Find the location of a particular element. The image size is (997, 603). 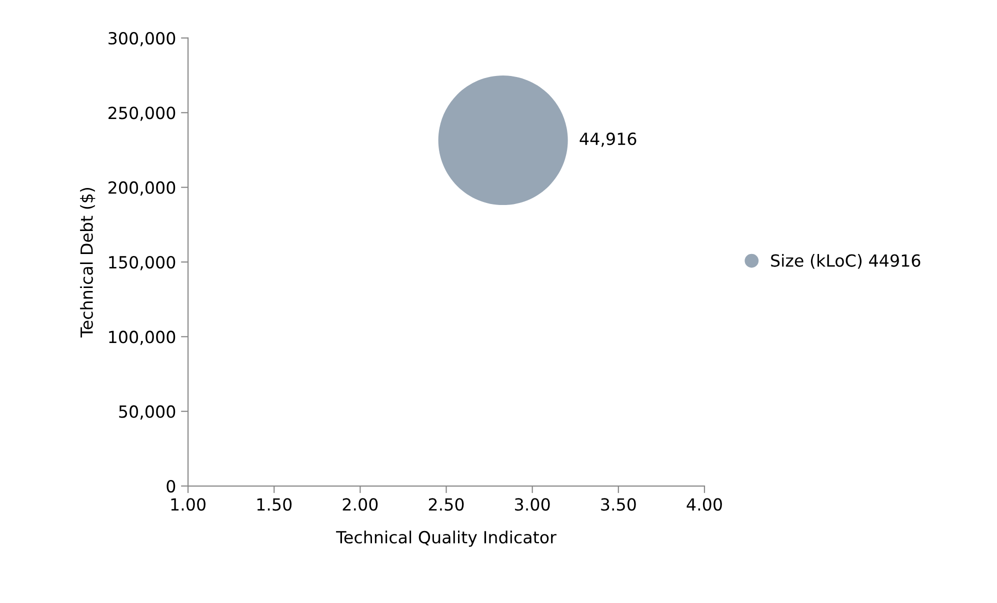

x-axis-title: Technical Quality Indicator is located at coordinates (446, 538).